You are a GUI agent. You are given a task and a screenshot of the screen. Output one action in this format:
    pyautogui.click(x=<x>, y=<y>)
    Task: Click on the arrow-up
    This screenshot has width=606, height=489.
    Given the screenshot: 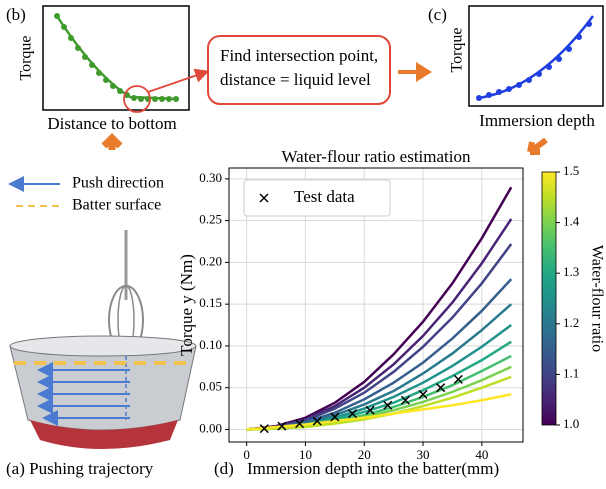 What is the action you would take?
    pyautogui.click(x=112, y=141)
    